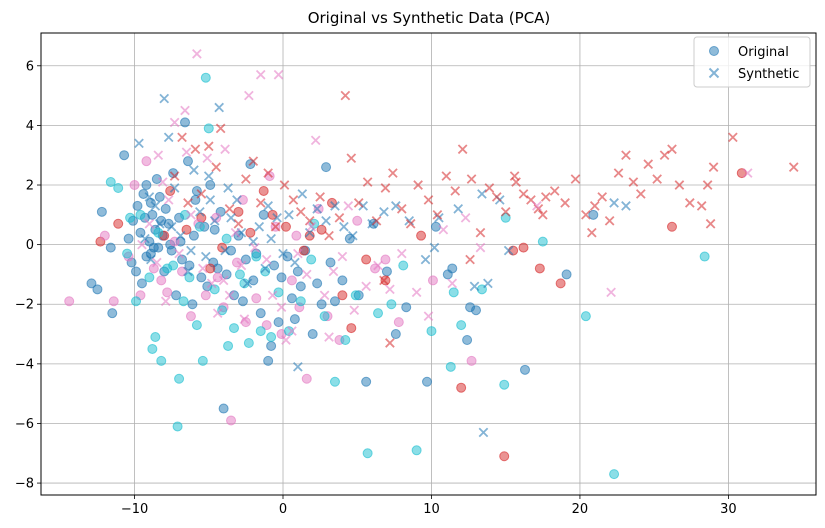 The width and height of the screenshot is (825, 528). Describe the element at coordinates (24, 305) in the screenshot. I see `y-tick-label: −2` at that location.